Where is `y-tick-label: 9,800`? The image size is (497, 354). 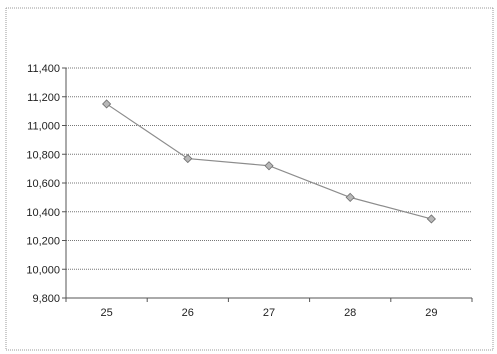 y-tick-label: 9,800 is located at coordinates (46, 299).